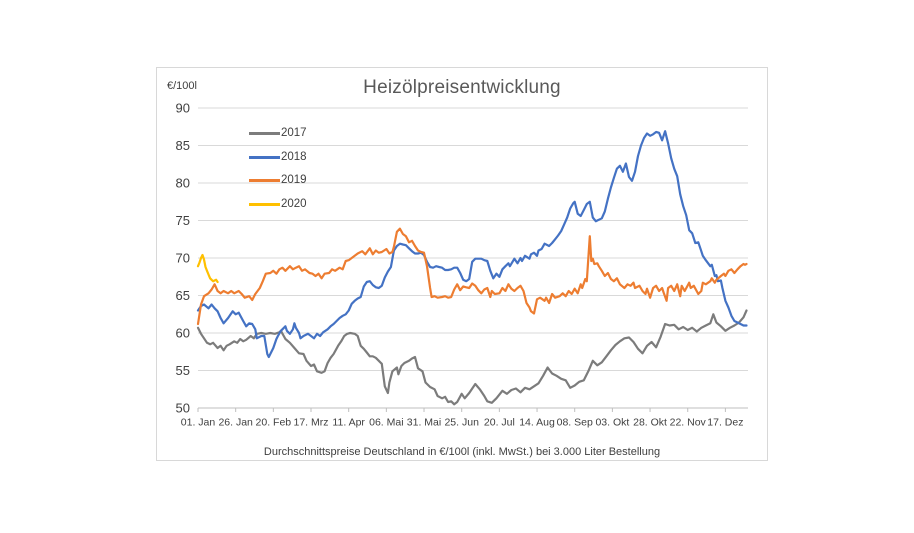 Image resolution: width=914 pixels, height=533 pixels. I want to click on x-tick-label: 06. Mai, so click(386, 423).